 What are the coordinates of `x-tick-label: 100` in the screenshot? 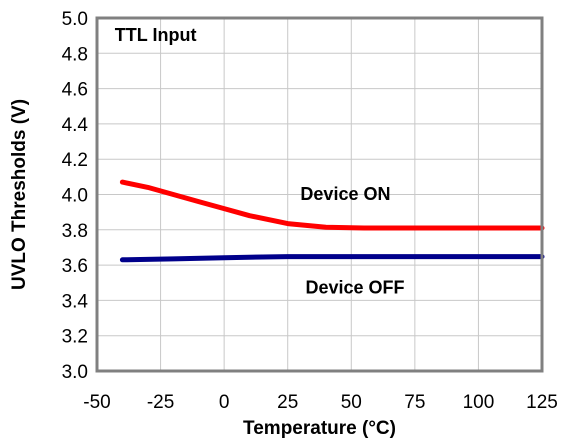 It's located at (479, 402).